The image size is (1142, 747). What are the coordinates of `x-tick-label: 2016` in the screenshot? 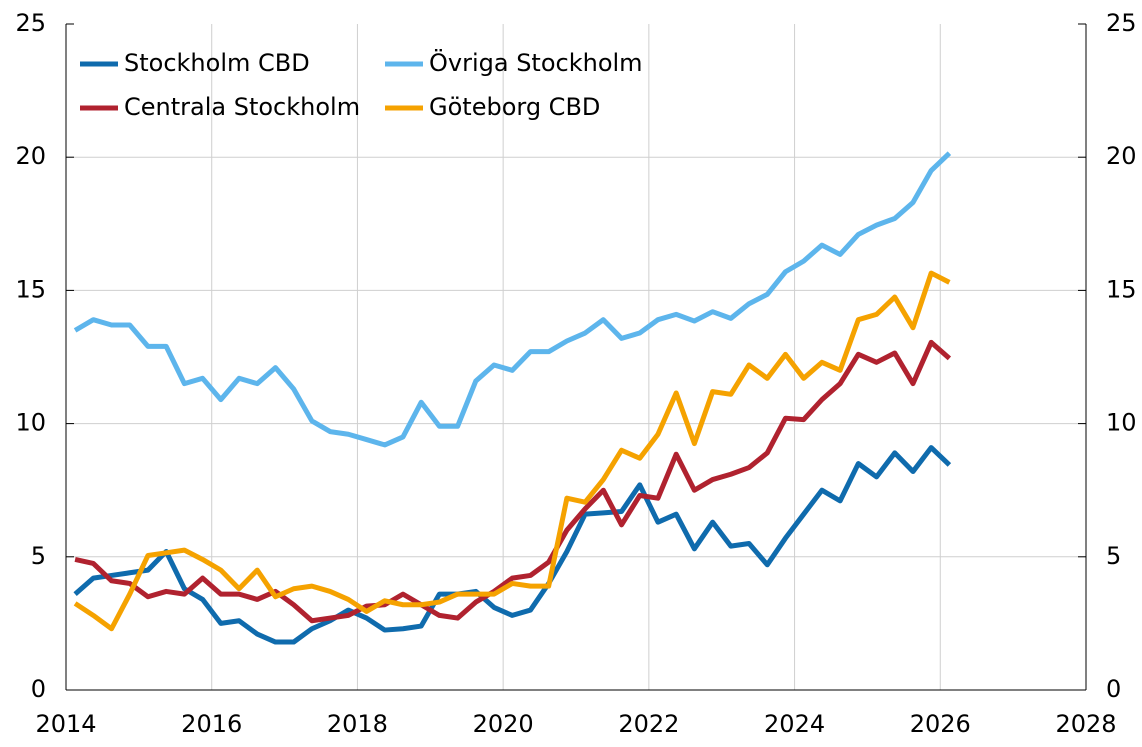 It's located at (211, 724).